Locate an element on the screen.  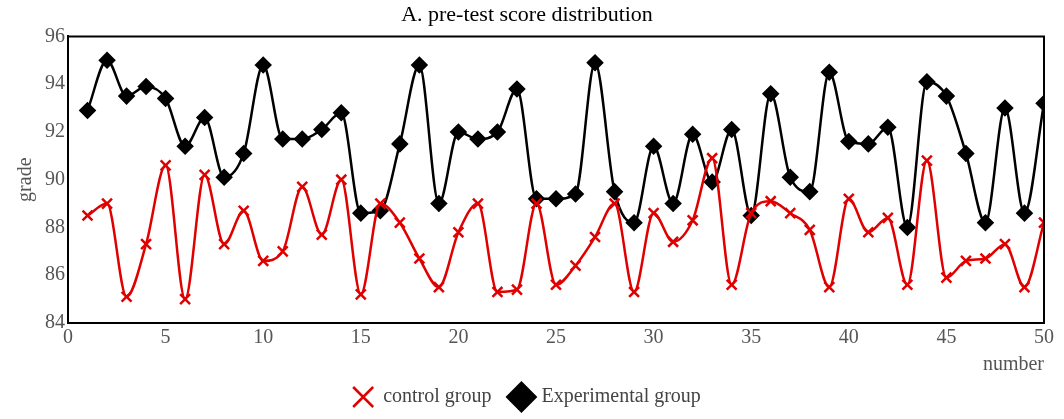
chart-title: A. pre-test score distribution is located at coordinates (527, 13).